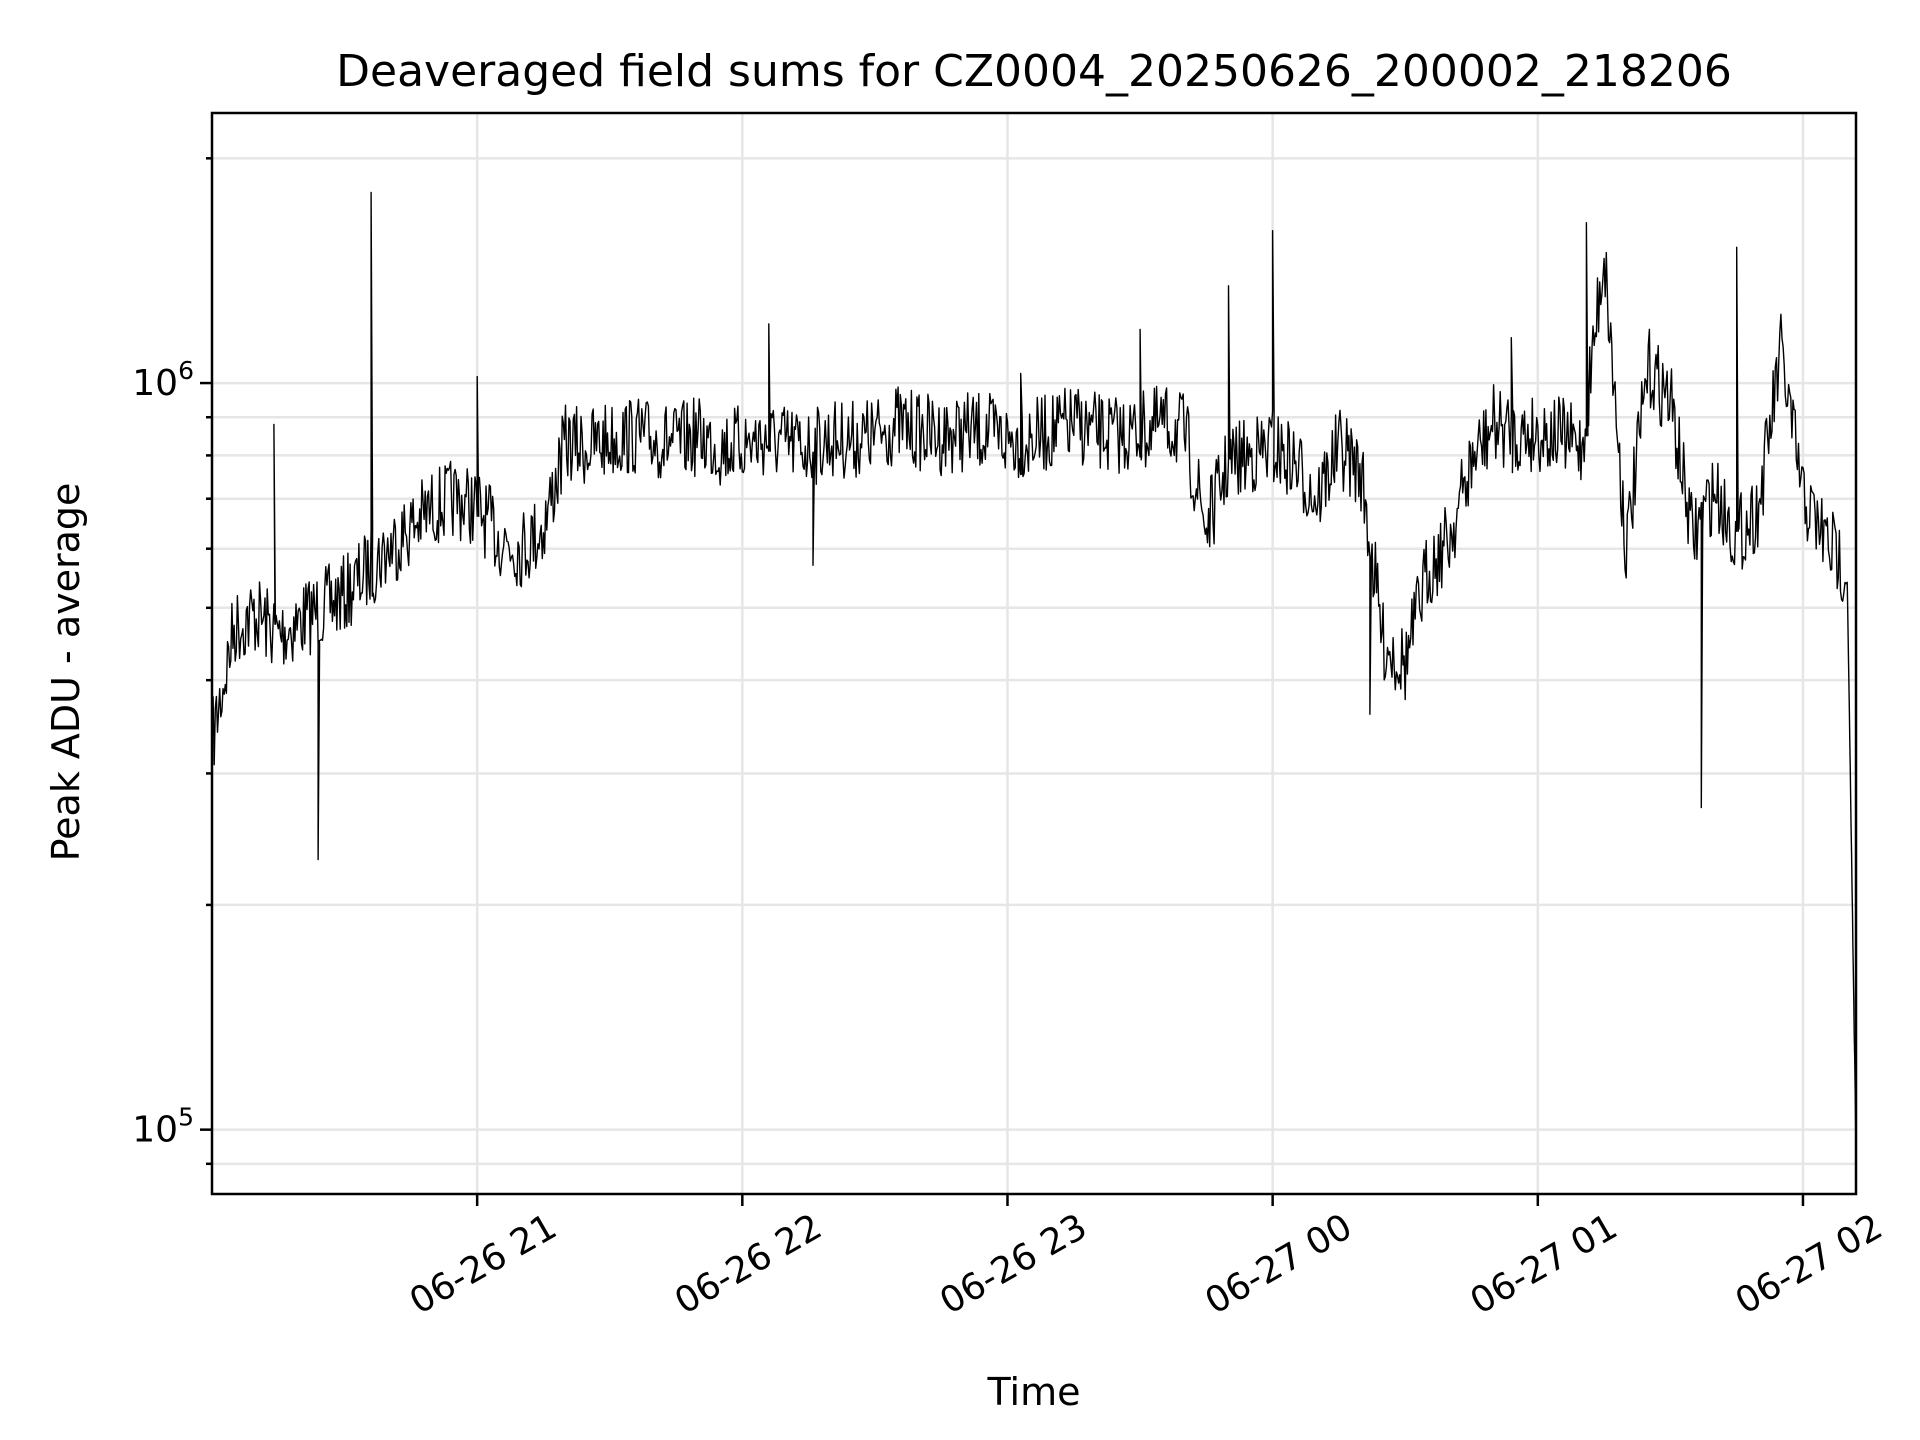  What do you see at coordinates (1034, 1392) in the screenshot?
I see `x-axis-label: Time` at bounding box center [1034, 1392].